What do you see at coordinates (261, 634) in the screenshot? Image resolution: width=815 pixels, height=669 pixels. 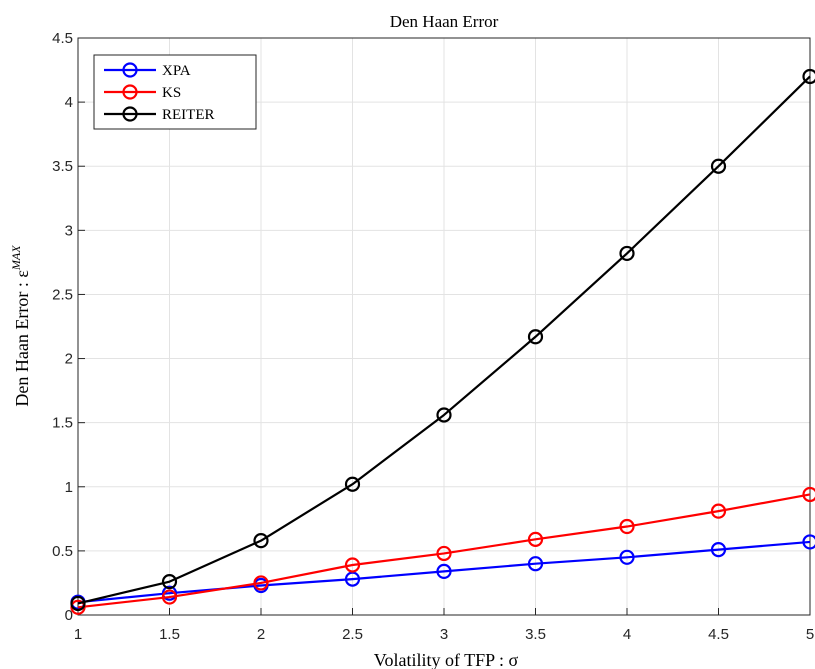 I see `x-tick-label: 2` at bounding box center [261, 634].